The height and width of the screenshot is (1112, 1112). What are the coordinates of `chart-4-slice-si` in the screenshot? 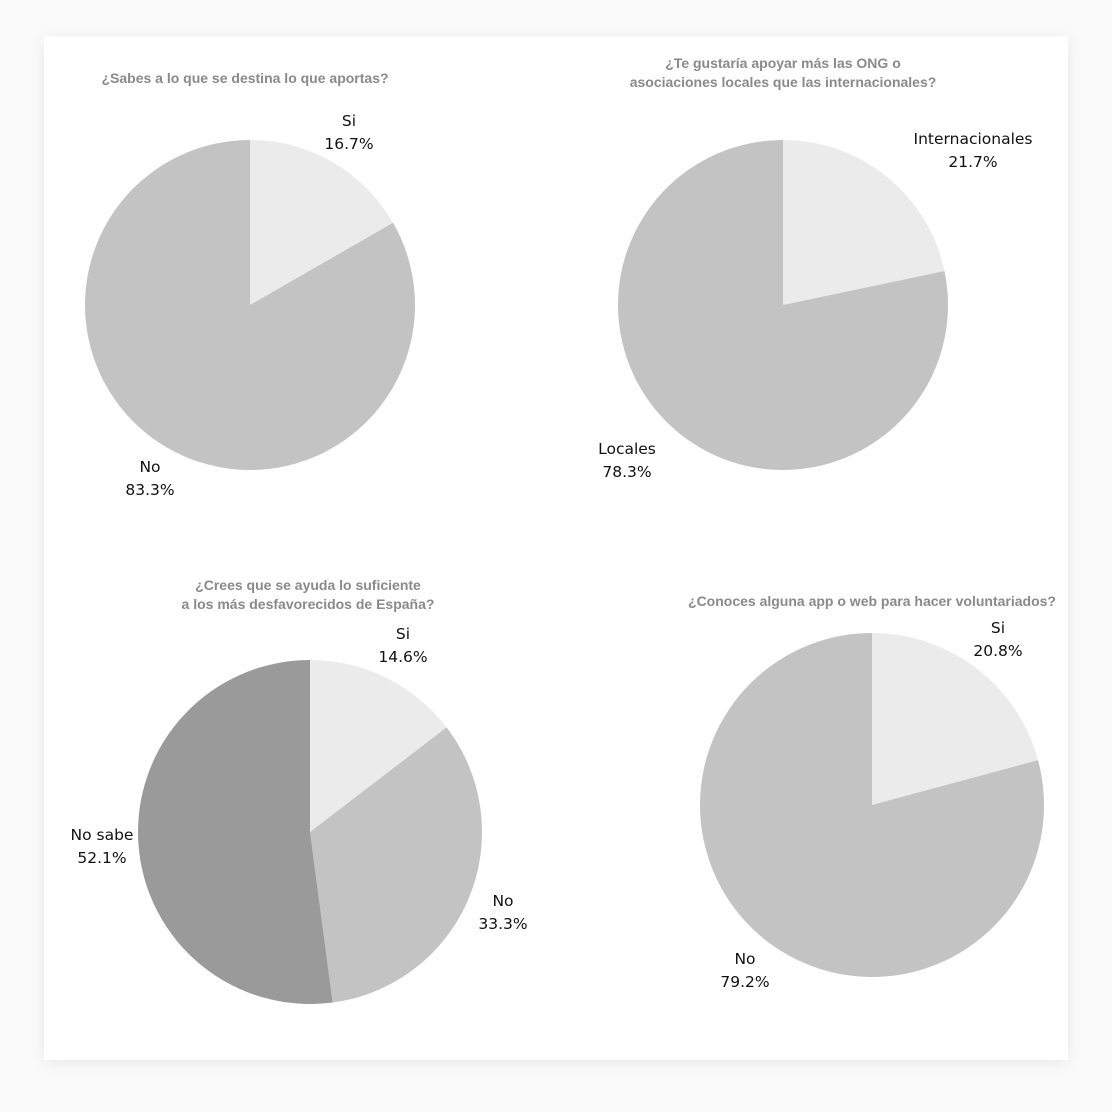 It's located at (955, 719).